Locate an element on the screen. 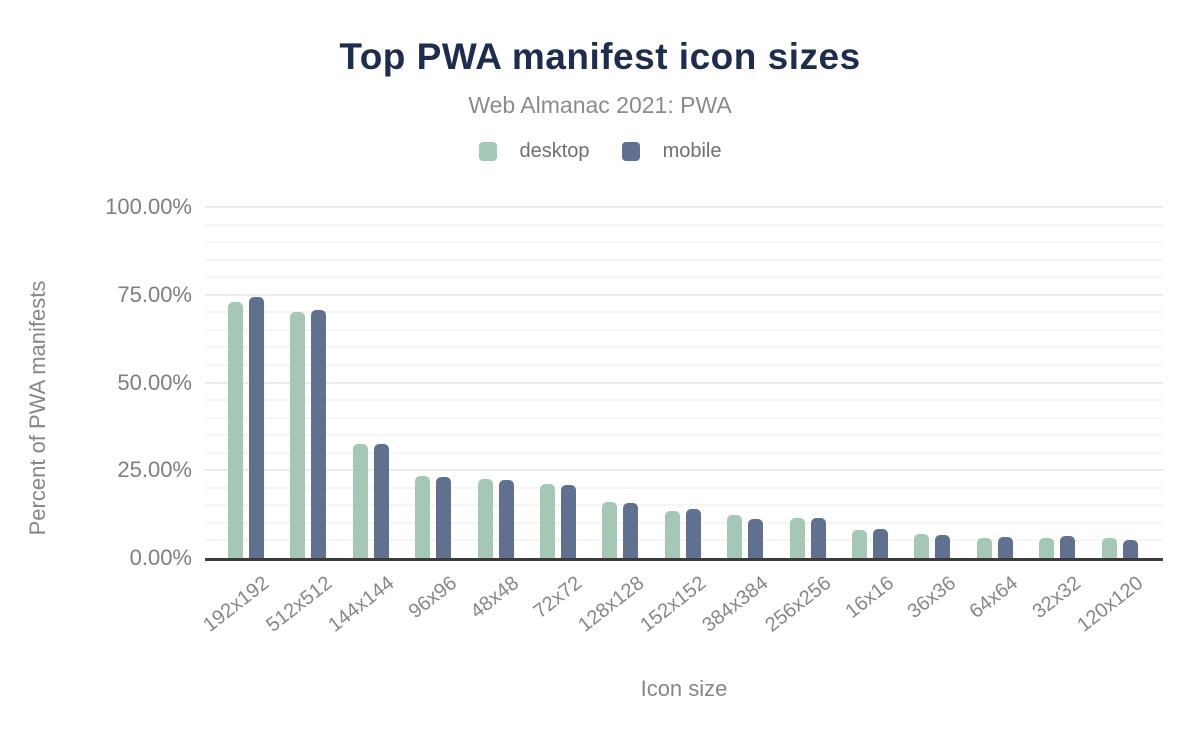 Image resolution: width=1200 pixels, height=742 pixels. x-tick-label: 48x48 is located at coordinates (495, 597).